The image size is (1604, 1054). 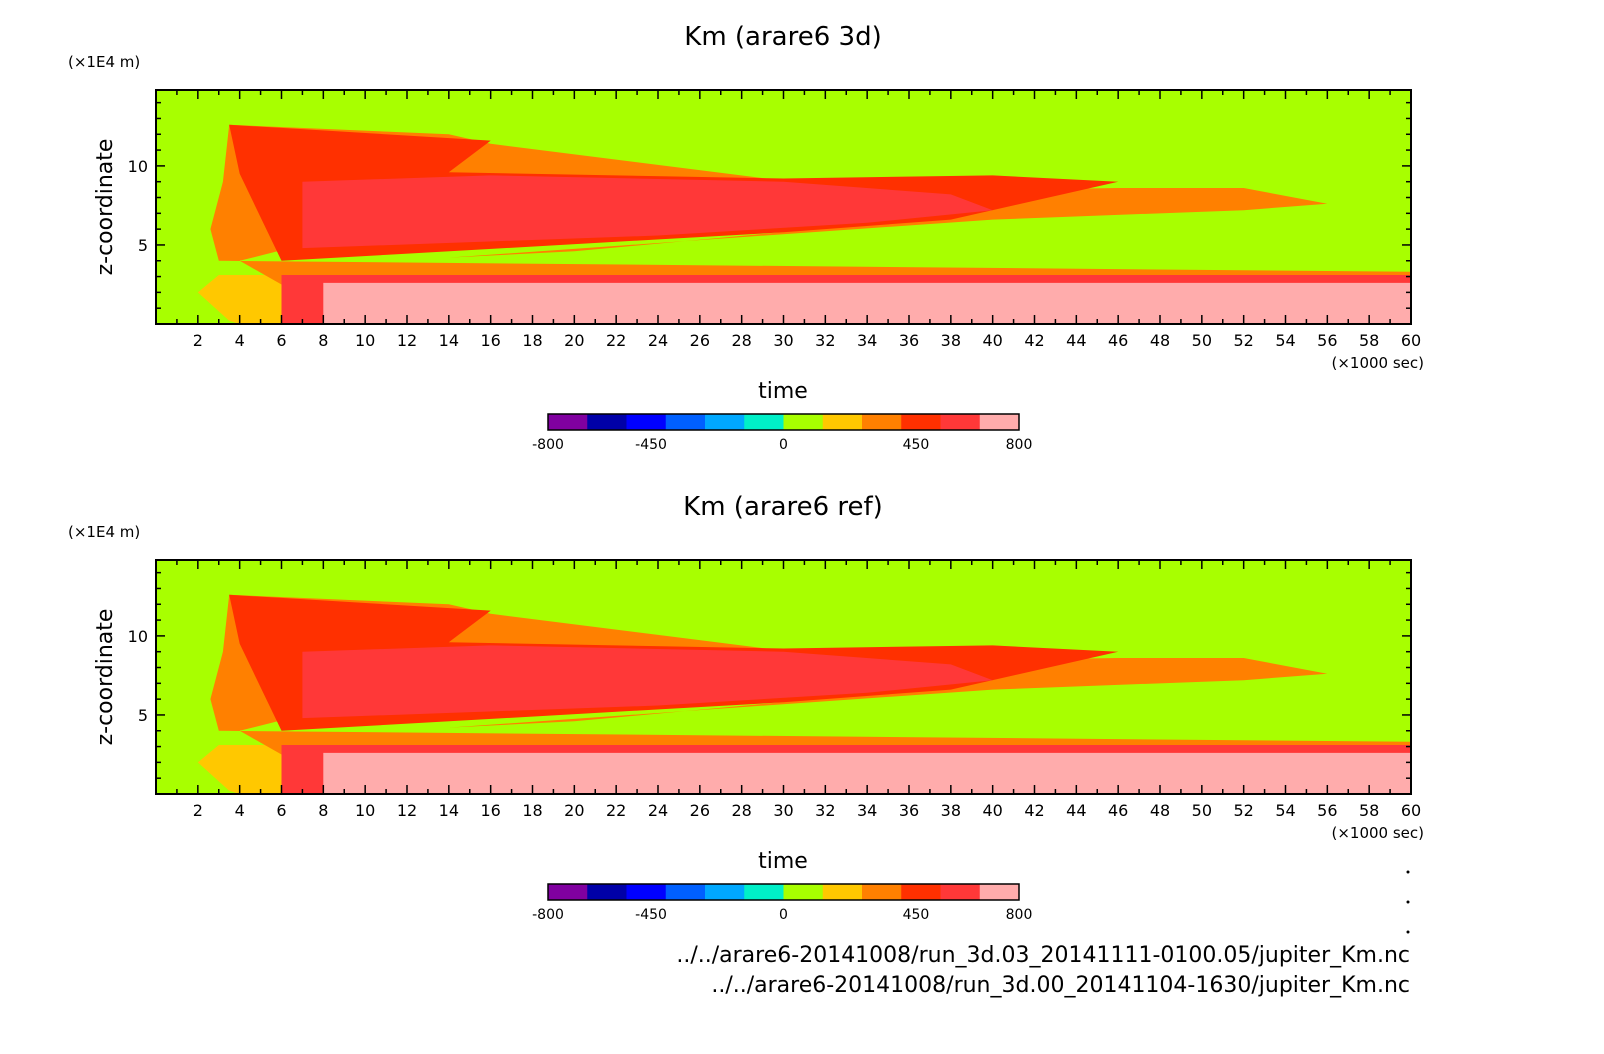 What do you see at coordinates (105, 677) in the screenshot?
I see `y-axis-label: z-coordinate` at bounding box center [105, 677].